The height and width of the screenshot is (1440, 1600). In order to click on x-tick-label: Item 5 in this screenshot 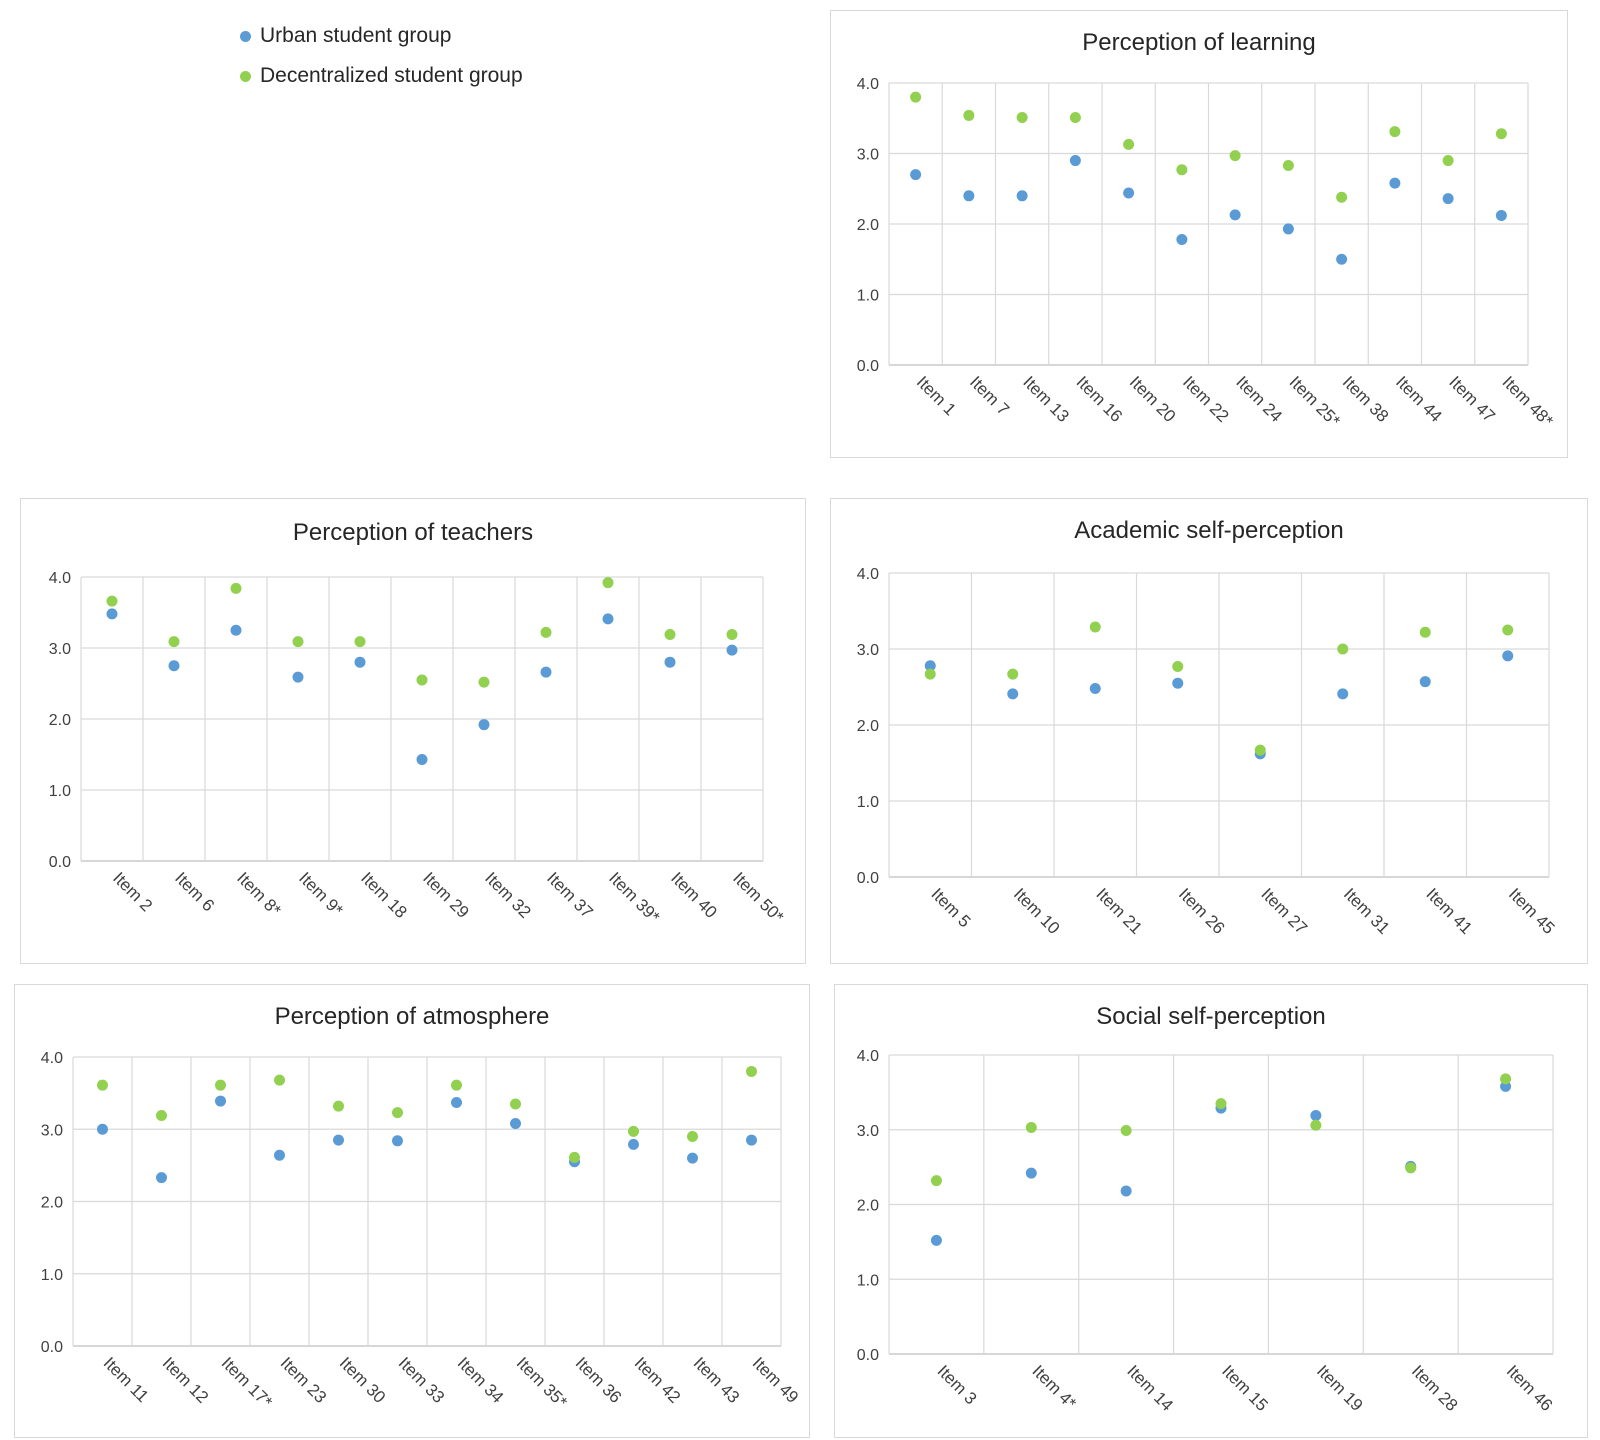, I will do `click(950, 907)`.